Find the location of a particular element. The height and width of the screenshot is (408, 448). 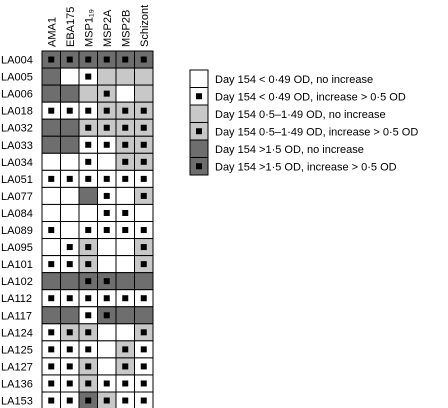

row-label: LA125 is located at coordinates (17, 350).